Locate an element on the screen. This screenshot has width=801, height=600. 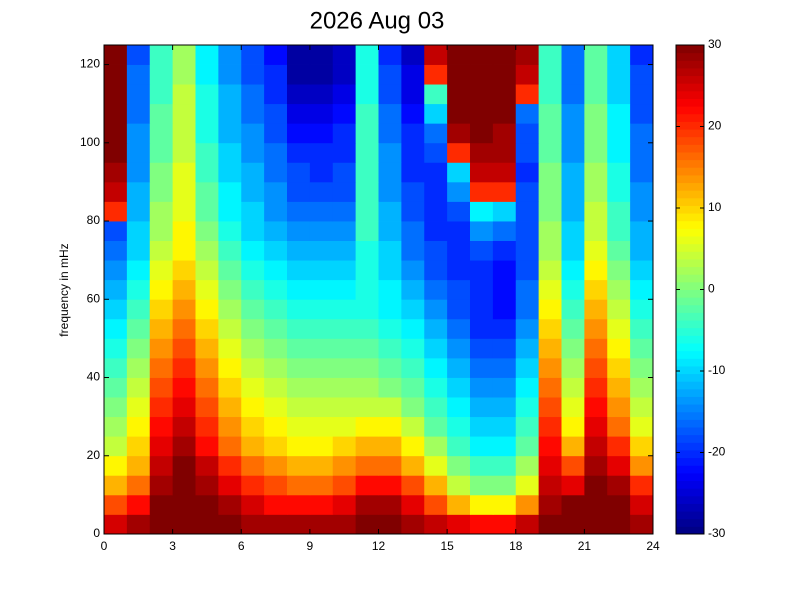
y-tick-label: 40 is located at coordinates (94, 377).